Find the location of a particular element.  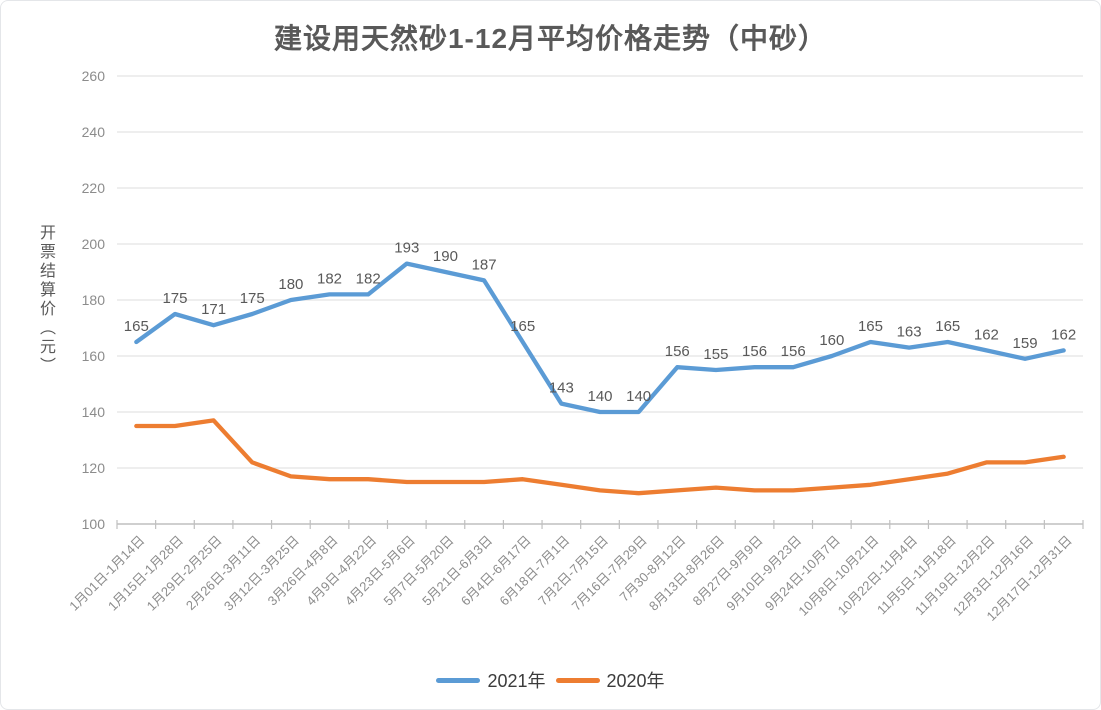

x-axis-tick-label: 7月2日-7月15日 is located at coordinates (573, 571).